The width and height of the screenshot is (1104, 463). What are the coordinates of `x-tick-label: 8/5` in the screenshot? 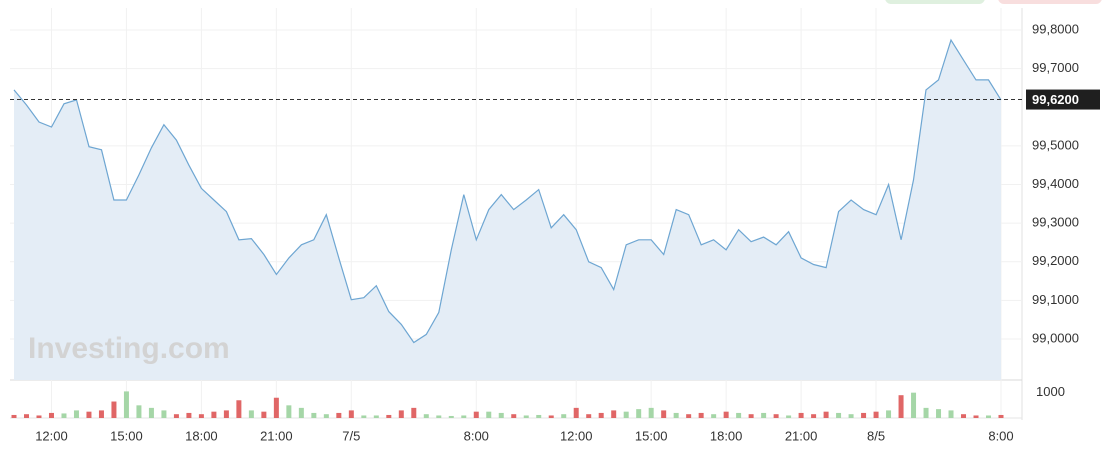 It's located at (876, 435).